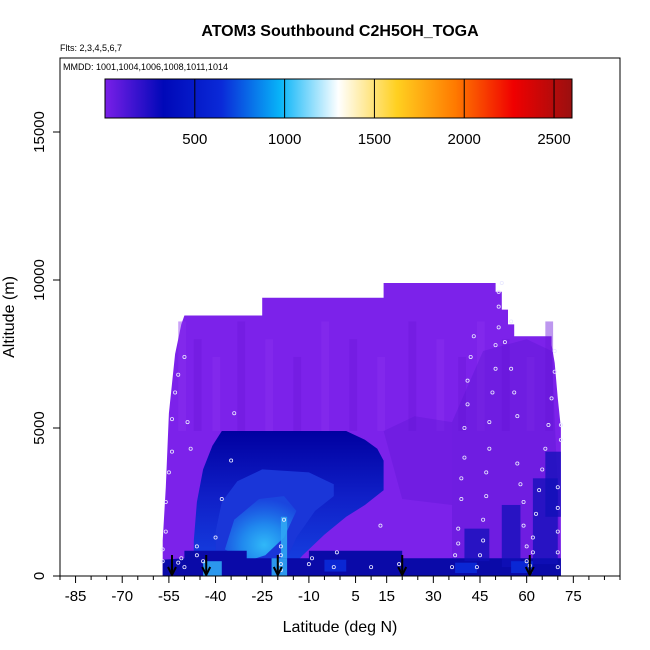  I want to click on x-tick-label: -25, so click(262, 596).